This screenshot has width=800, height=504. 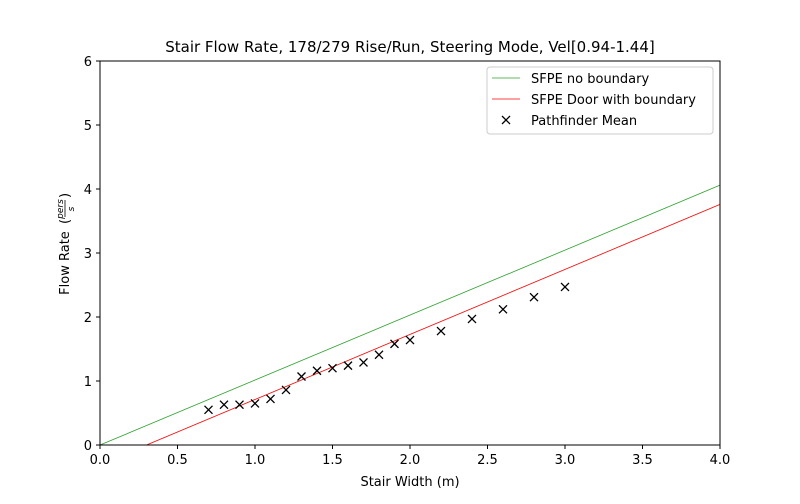 What do you see at coordinates (410, 460) in the screenshot?
I see `x-tick-label: 2.0` at bounding box center [410, 460].